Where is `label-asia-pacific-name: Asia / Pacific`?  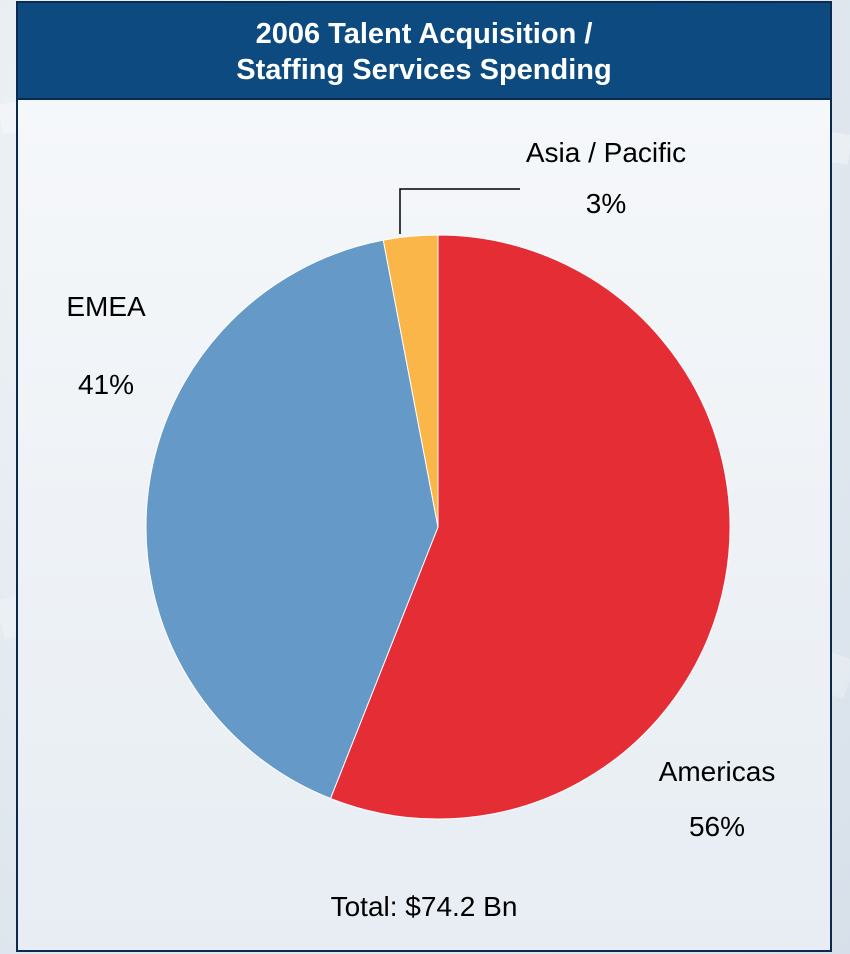 label-asia-pacific-name: Asia / Pacific is located at coordinates (606, 152).